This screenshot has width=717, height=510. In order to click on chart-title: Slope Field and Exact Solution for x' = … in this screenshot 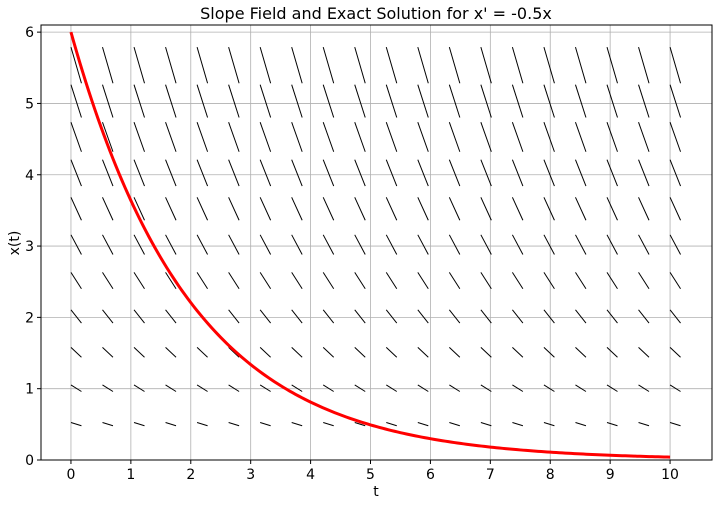, I will do `click(376, 13)`.